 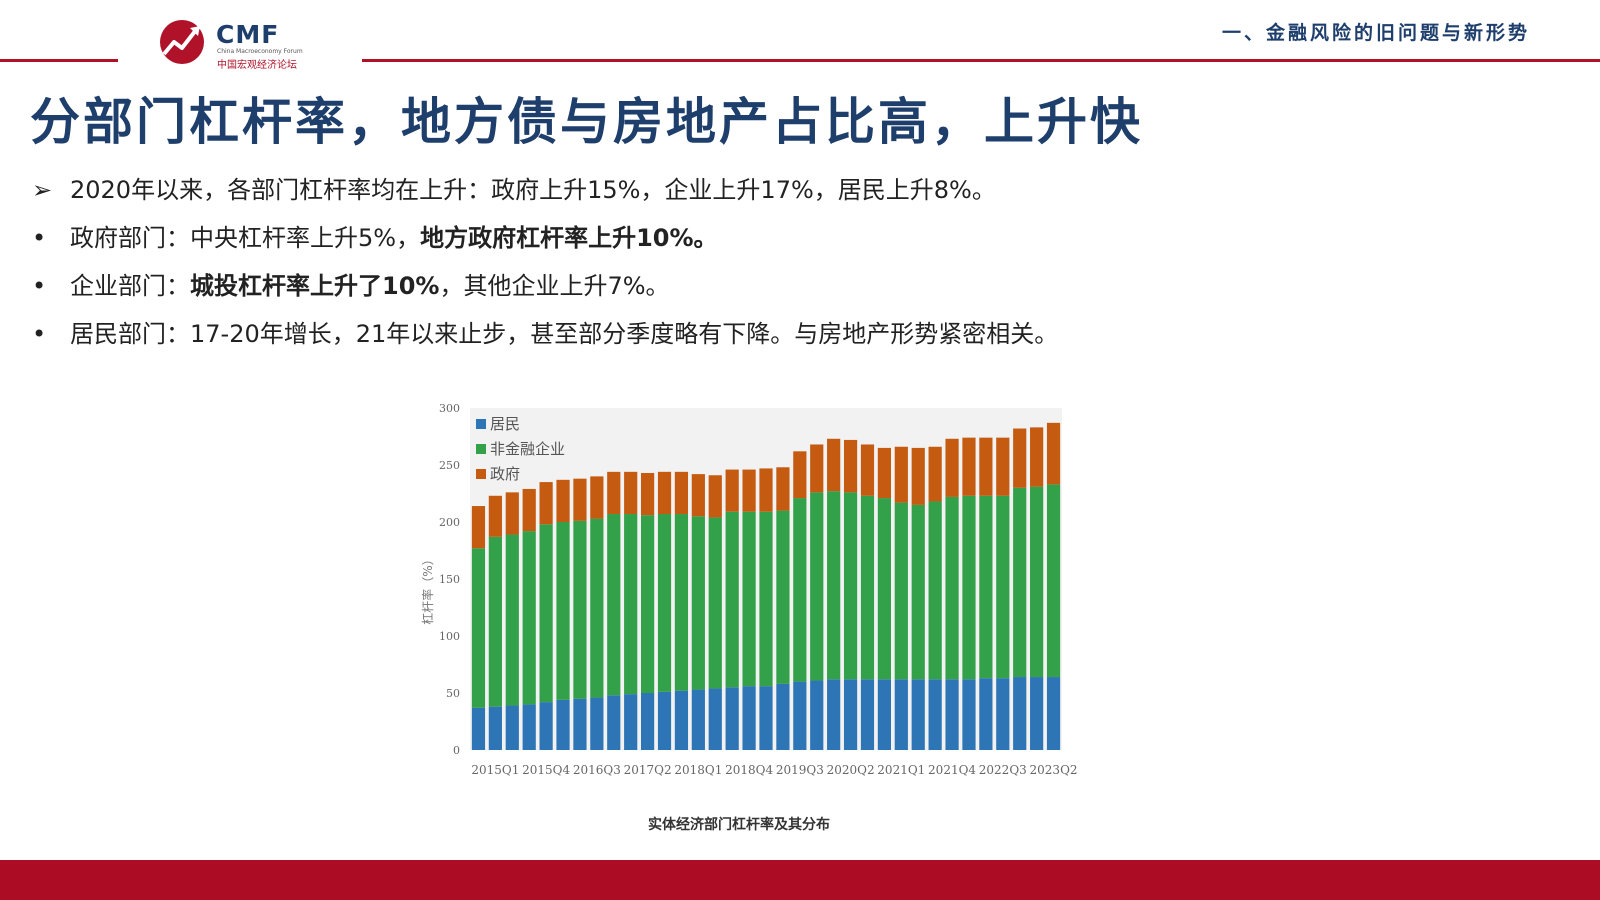 I want to click on footer-bar, so click(x=800, y=880).